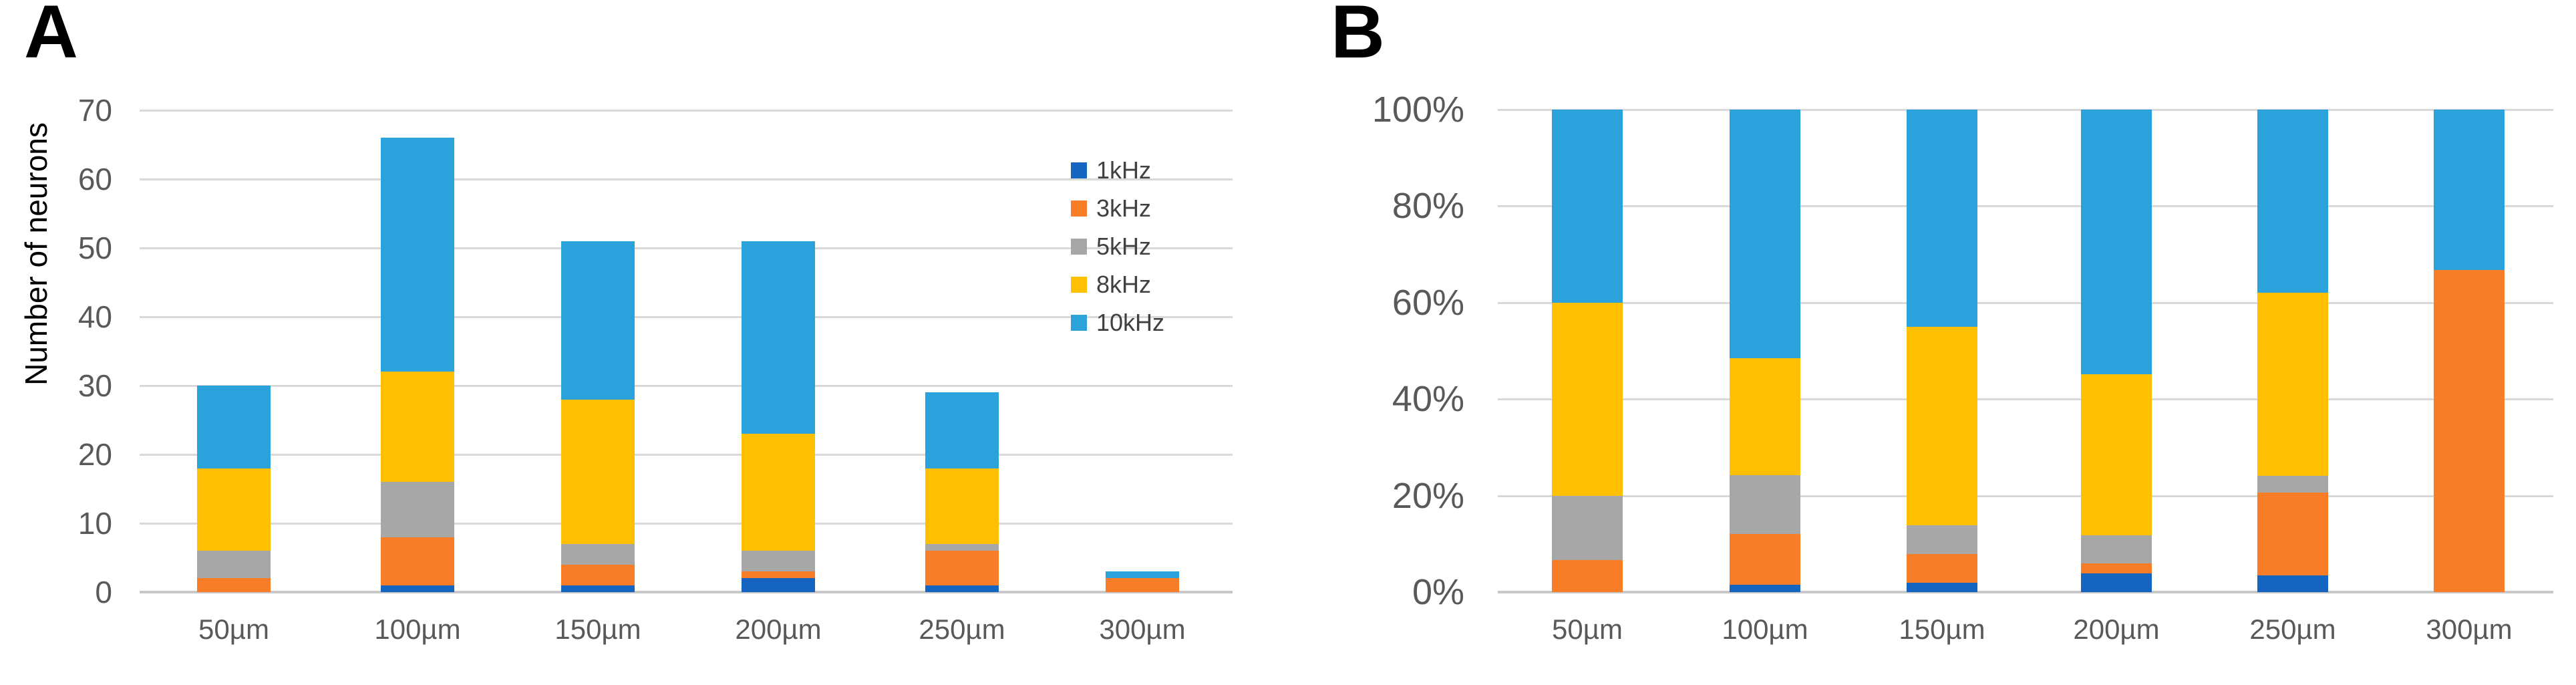 The height and width of the screenshot is (685, 2576). Describe the element at coordinates (2469, 629) in the screenshot. I see `x-axis-label-300µm: 300µm` at that location.